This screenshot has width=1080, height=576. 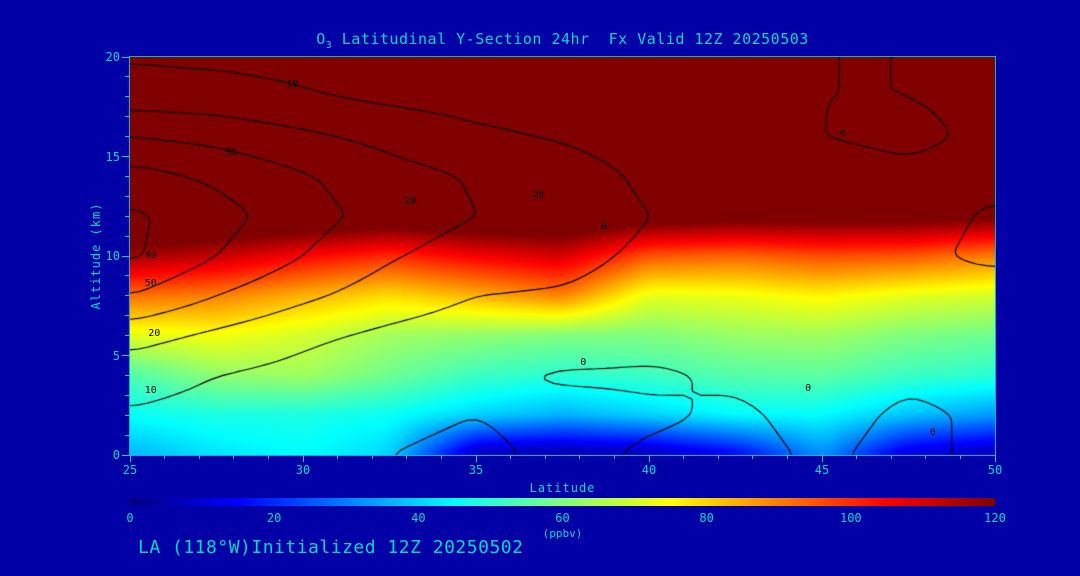 What do you see at coordinates (995, 470) in the screenshot?
I see `x-tick-label: 50` at bounding box center [995, 470].